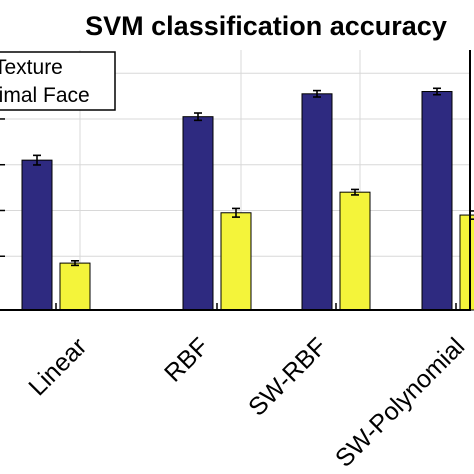  Describe the element at coordinates (37, 235) in the screenshot. I see `bar-texture-linear` at that location.